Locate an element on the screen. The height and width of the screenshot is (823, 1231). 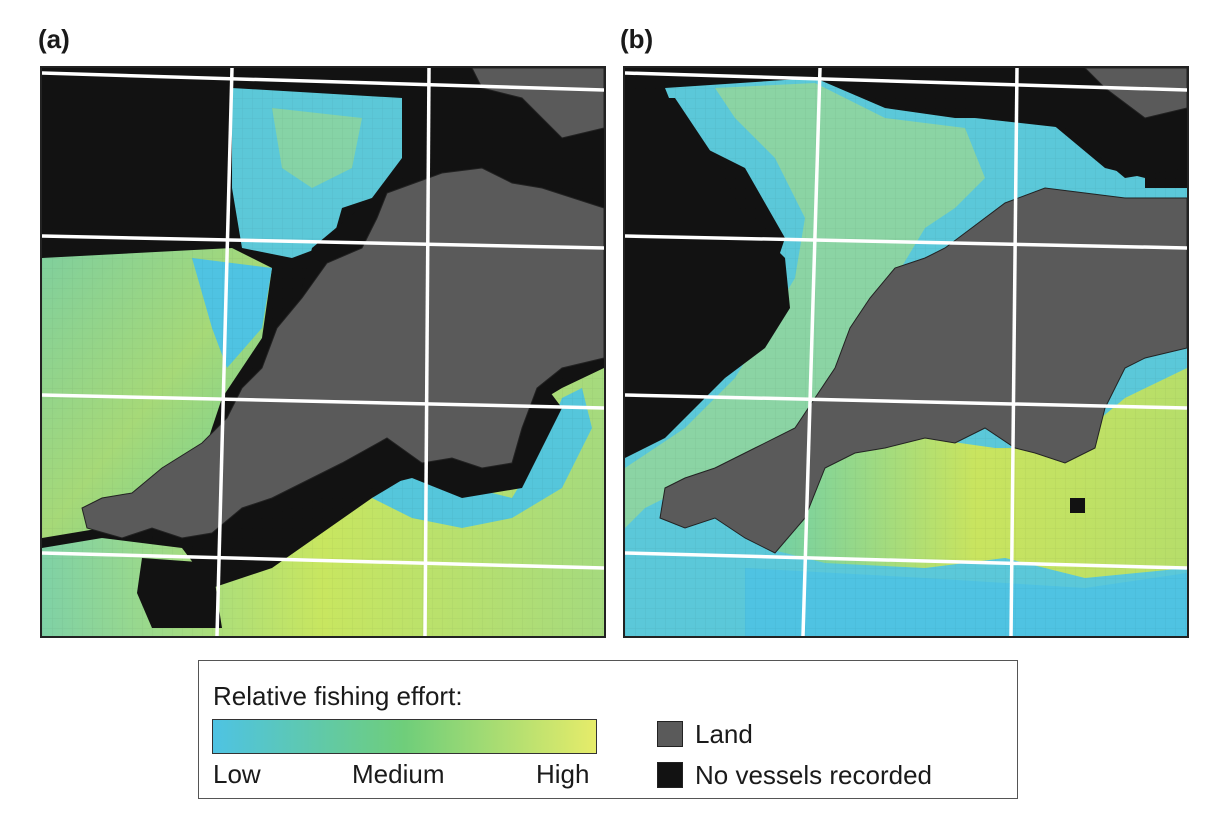
no-vessels-patch is located at coordinates (1077, 505).